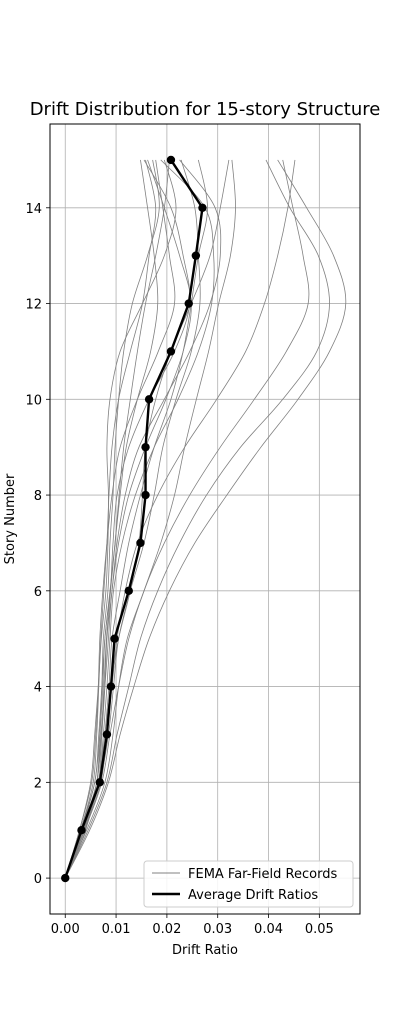 This screenshot has height=1027, width=400. What do you see at coordinates (38, 592) in the screenshot?
I see `y-tick-label: 6` at bounding box center [38, 592].